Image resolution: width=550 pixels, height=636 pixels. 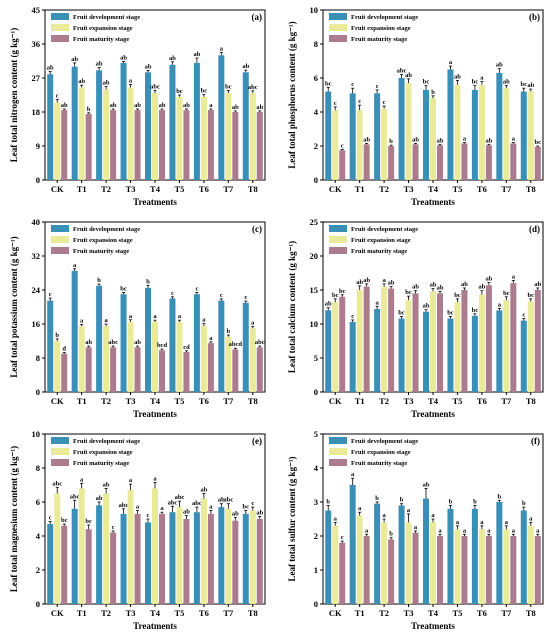 What do you see at coordinates (155, 613) in the screenshot?
I see `x-tick-label: T4` at bounding box center [155, 613].